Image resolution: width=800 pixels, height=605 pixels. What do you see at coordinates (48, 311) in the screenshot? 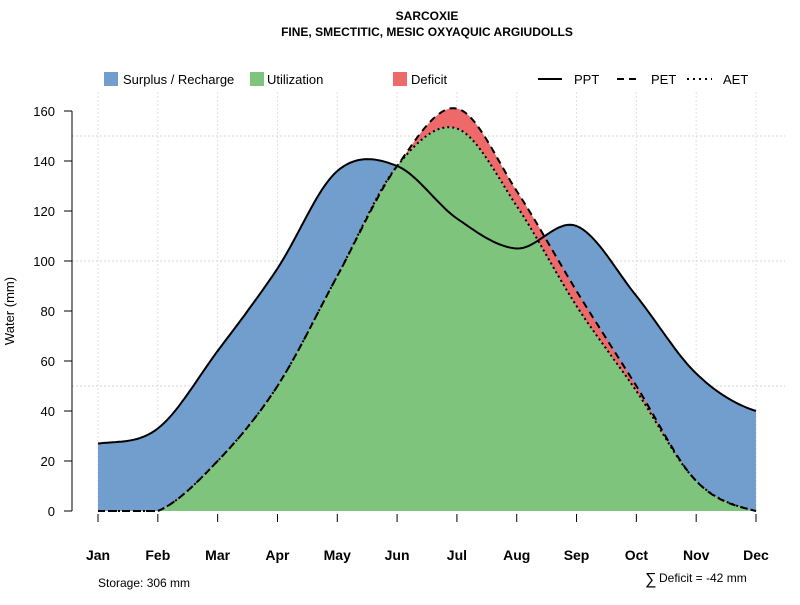
I see `y-tick-label: 80` at bounding box center [48, 311].